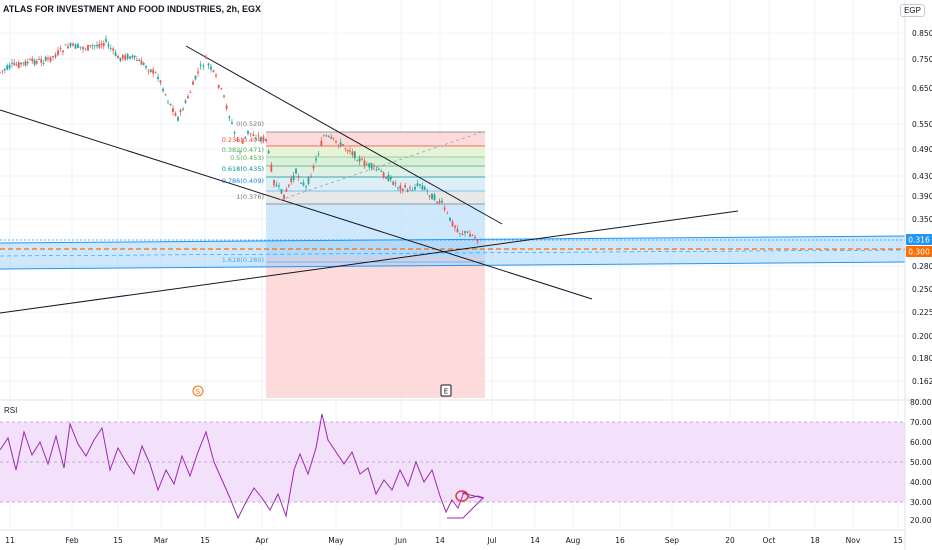 This screenshot has height=550, width=932. I want to click on fib-band, so click(375, 161).